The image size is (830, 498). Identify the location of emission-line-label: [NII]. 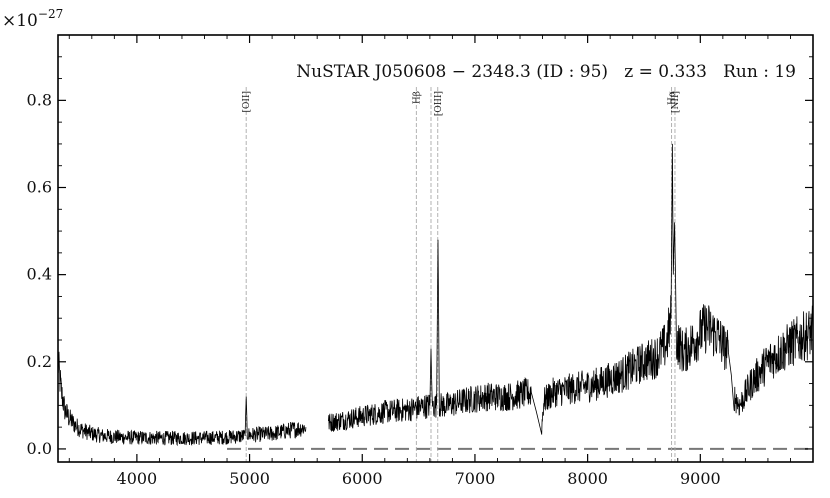
(676, 102).